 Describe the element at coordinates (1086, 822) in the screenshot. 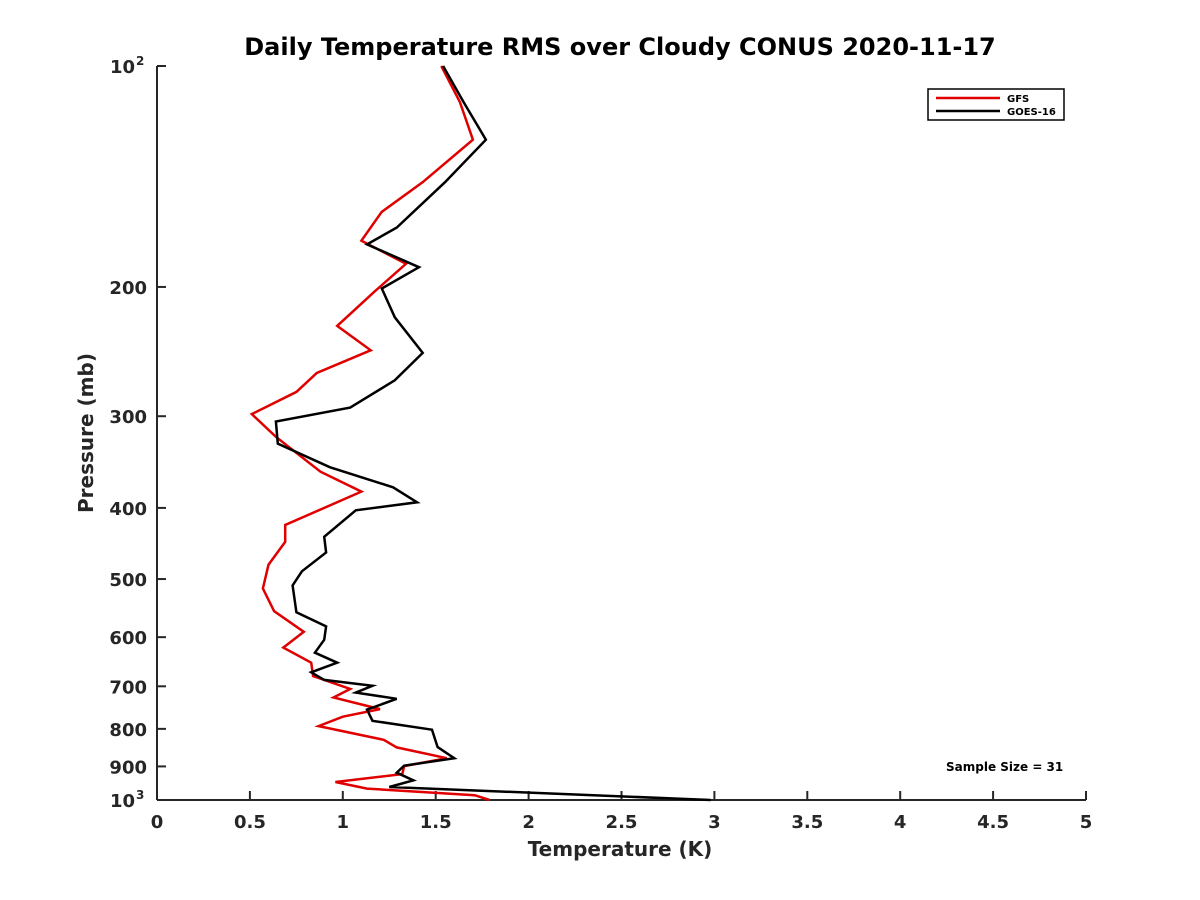

I see `x-tick-label: 5` at that location.